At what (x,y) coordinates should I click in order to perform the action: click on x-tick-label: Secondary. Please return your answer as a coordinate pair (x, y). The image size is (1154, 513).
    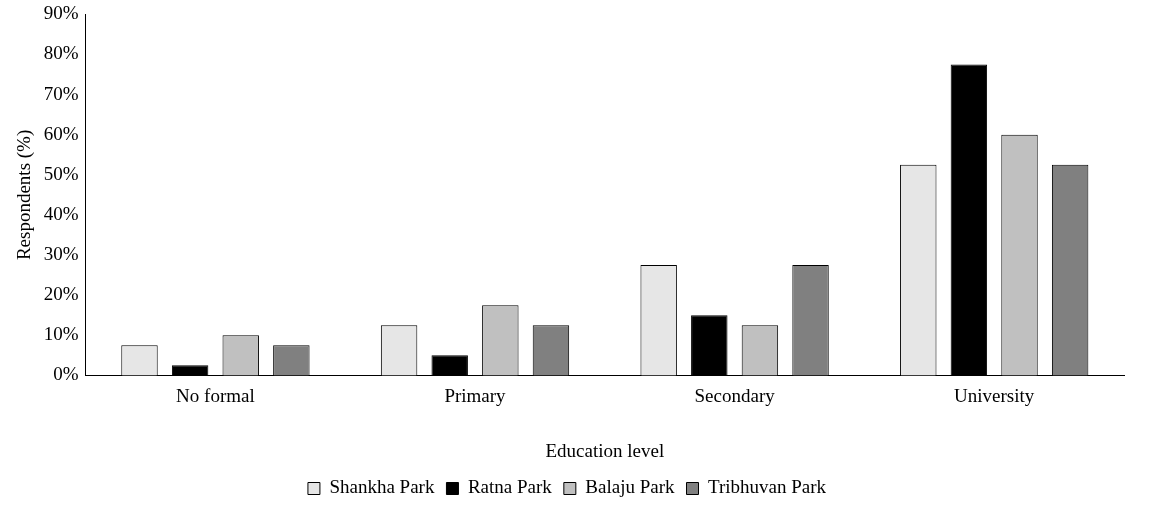
    Looking at the image, I should click on (735, 395).